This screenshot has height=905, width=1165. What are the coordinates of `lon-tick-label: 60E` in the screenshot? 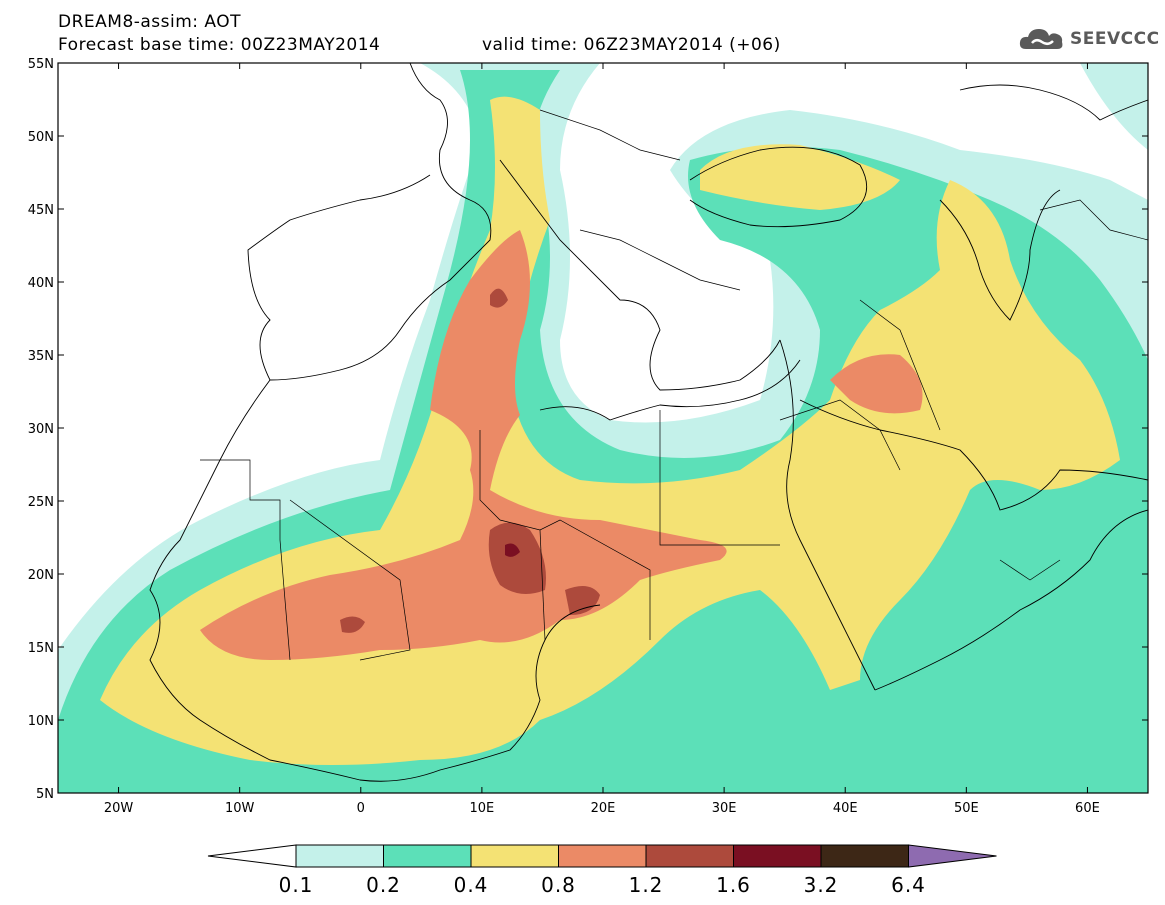 It's located at (1087, 808).